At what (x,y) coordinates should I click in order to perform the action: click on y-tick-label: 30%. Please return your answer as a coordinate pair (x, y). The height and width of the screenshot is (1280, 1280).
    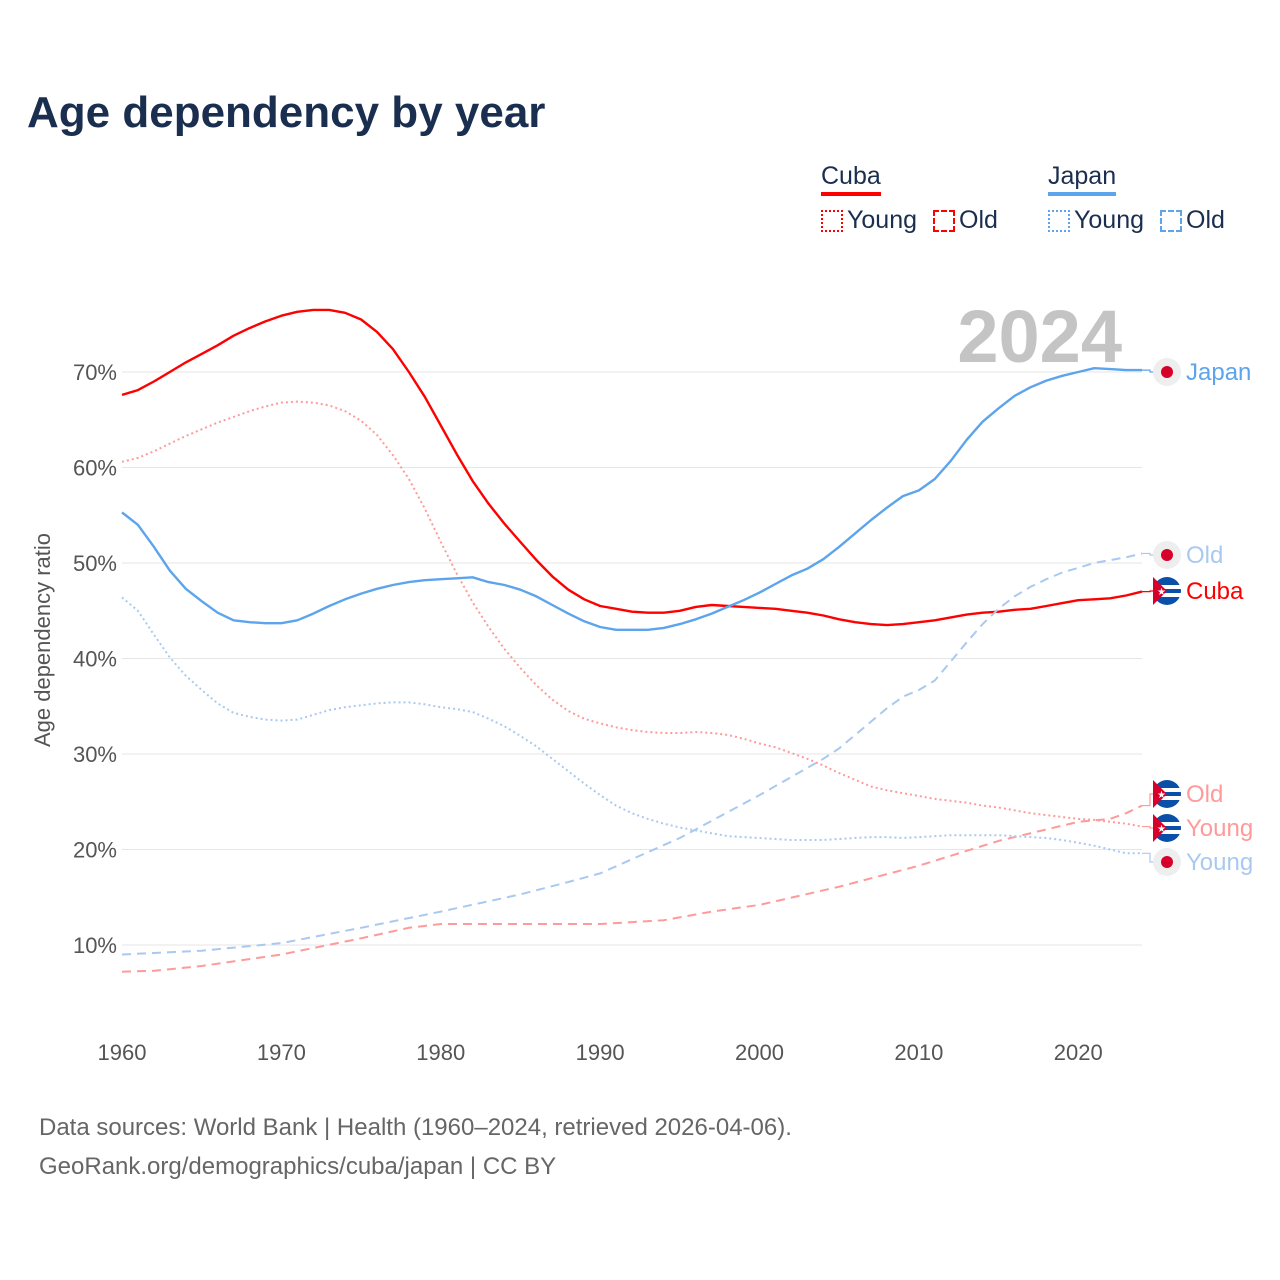
    Looking at the image, I should click on (95, 754).